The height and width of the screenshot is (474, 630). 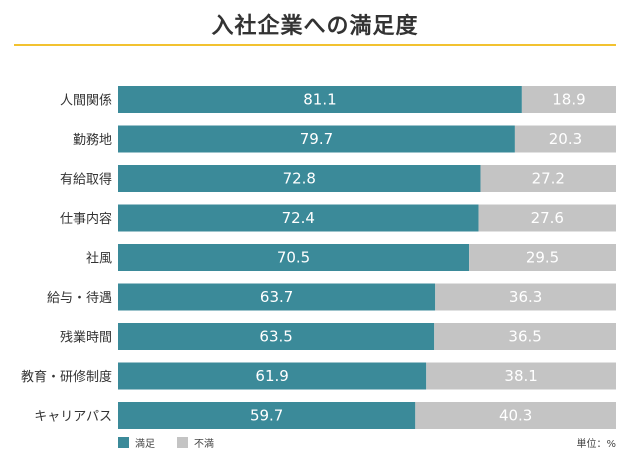 What do you see at coordinates (204, 444) in the screenshot?
I see `legend-label-dissatisfied: 不満` at bounding box center [204, 444].